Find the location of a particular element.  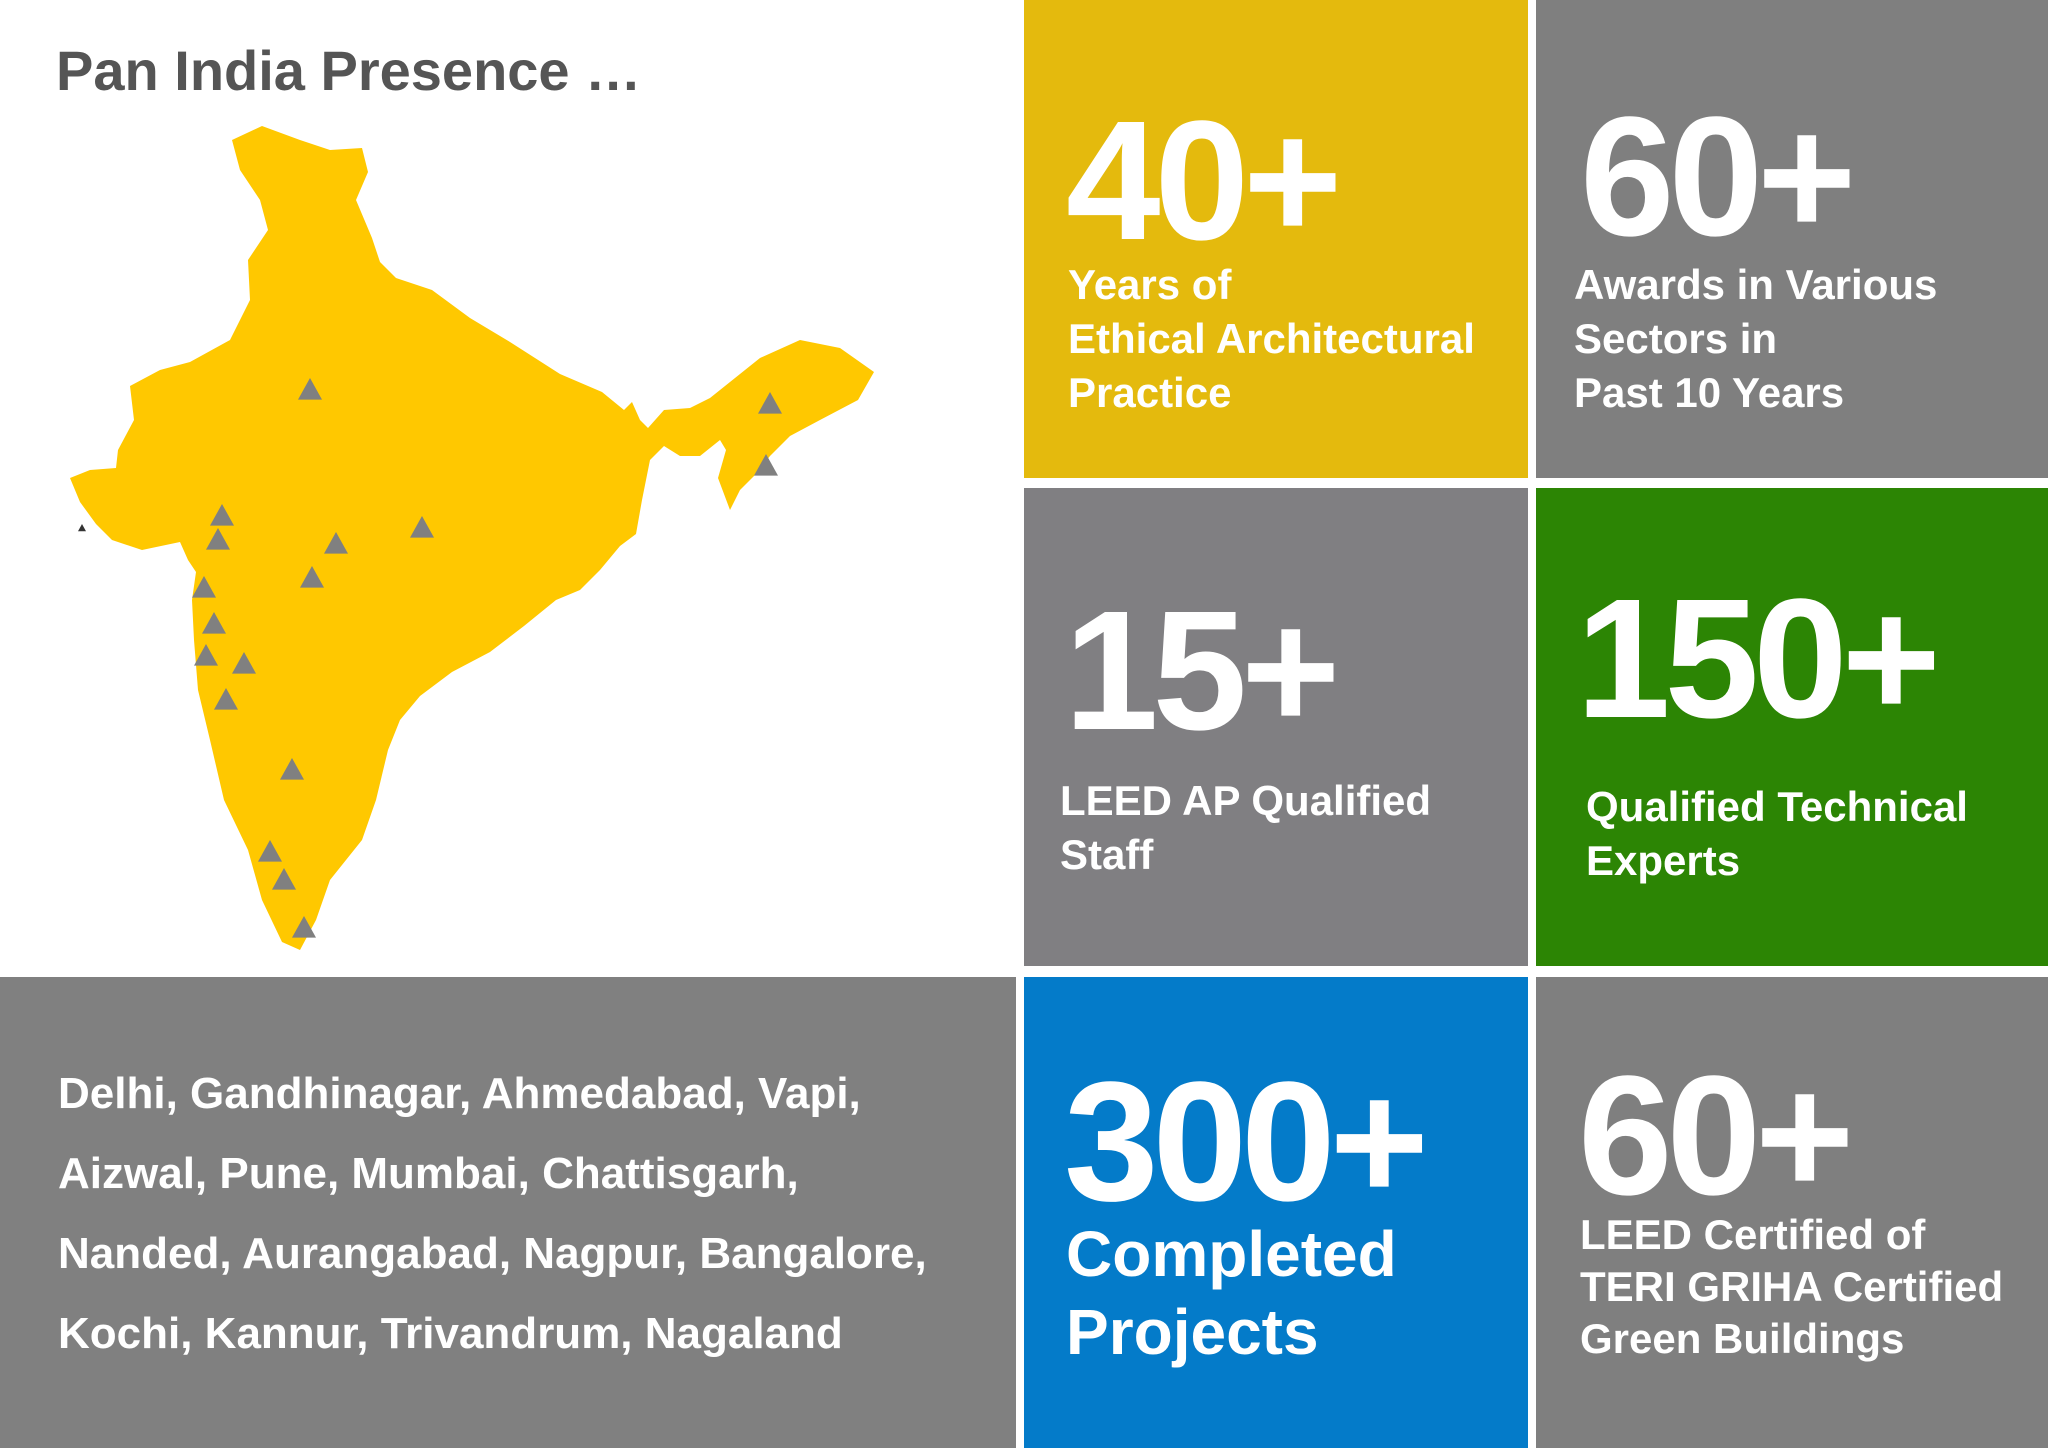

stat-line: Awards in Various is located at coordinates (1756, 284).